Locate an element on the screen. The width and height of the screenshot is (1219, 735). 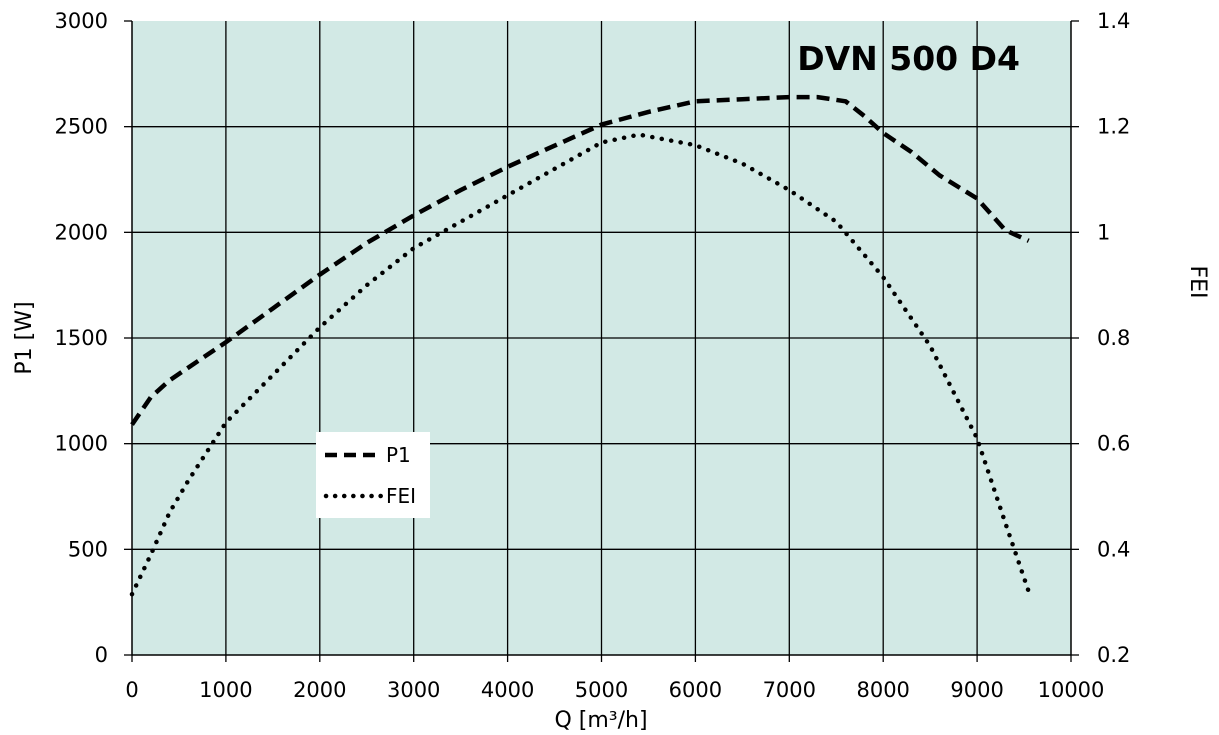
y2-tick-label: 0.2 is located at coordinates (1113, 655).